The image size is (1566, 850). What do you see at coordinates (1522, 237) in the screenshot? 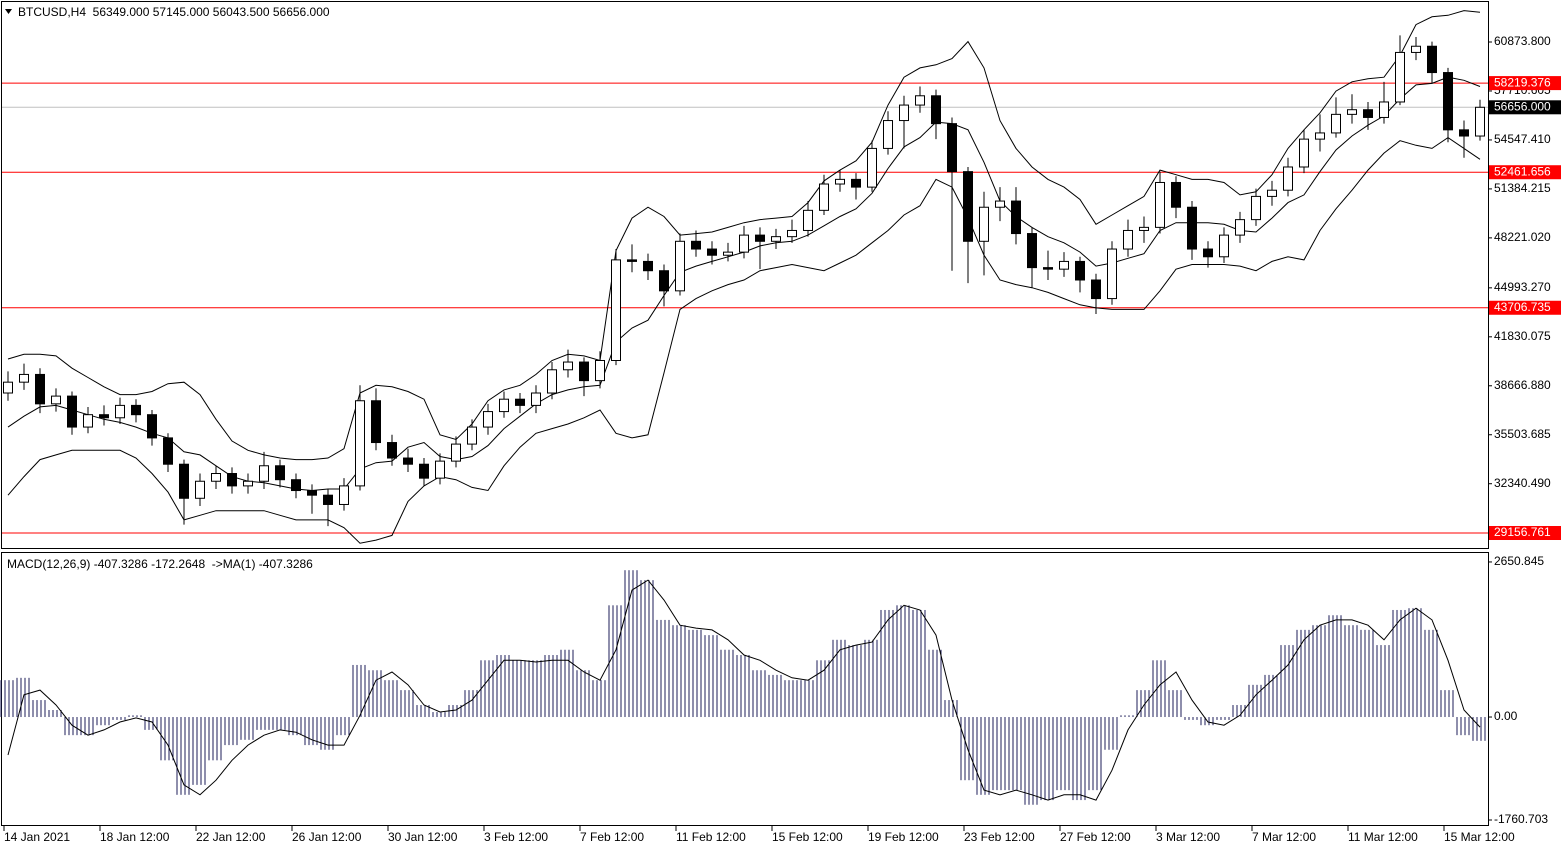
I see `y-tick-label: 48221.020` at bounding box center [1522, 237].